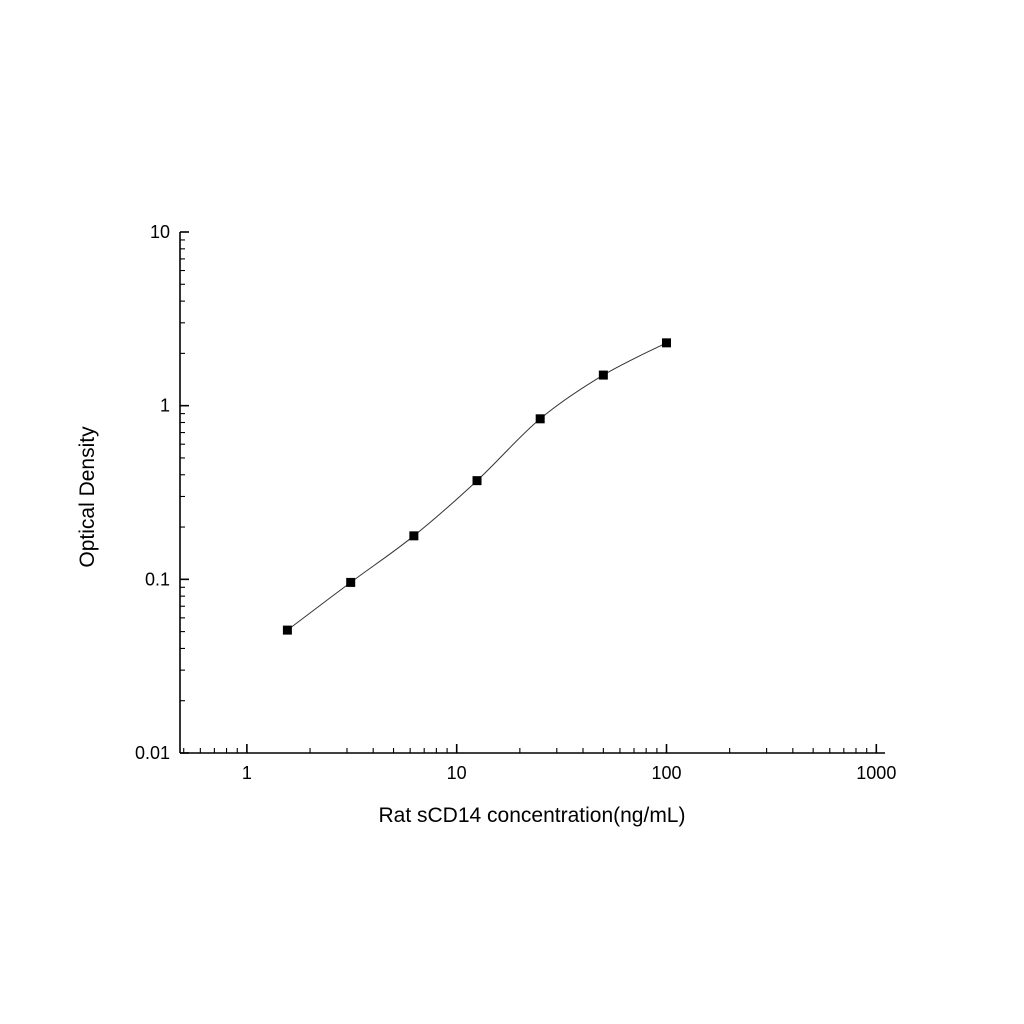  What do you see at coordinates (165, 406) in the screenshot?
I see `y-tick-label: 1` at bounding box center [165, 406].